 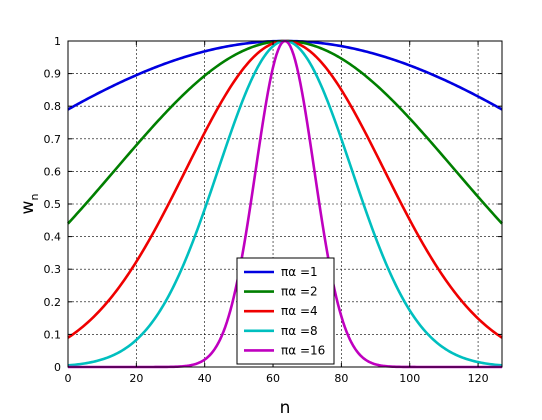 I want to click on x-tick-label: 20, so click(x=136, y=378).